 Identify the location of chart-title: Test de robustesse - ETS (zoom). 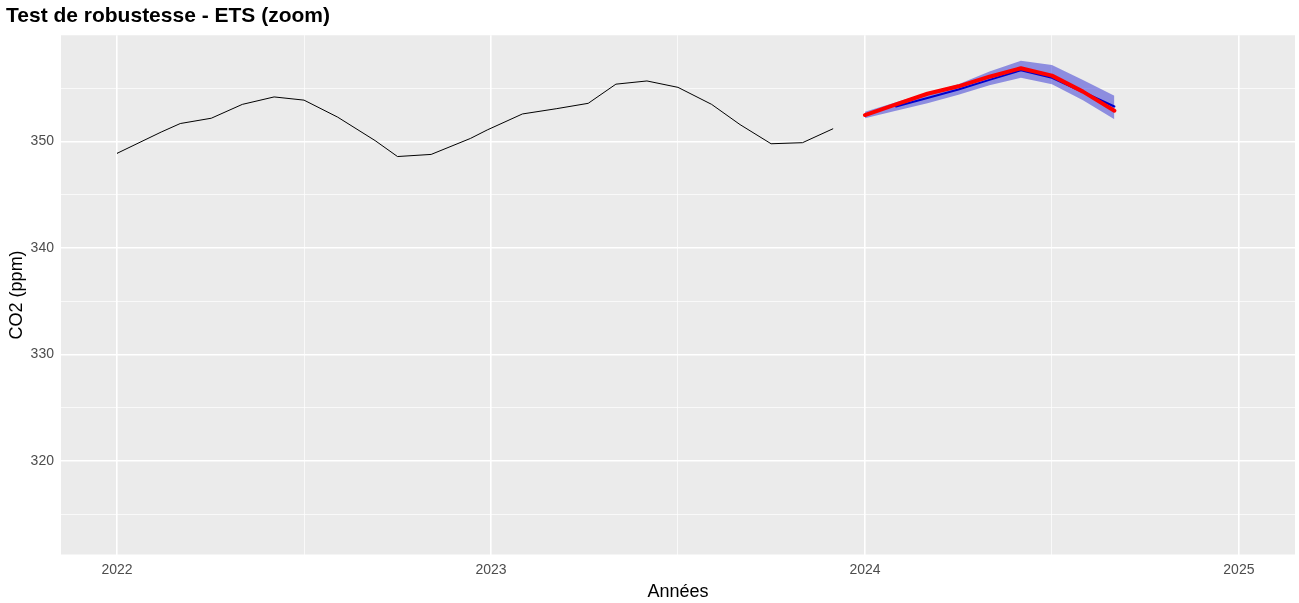
(168, 15).